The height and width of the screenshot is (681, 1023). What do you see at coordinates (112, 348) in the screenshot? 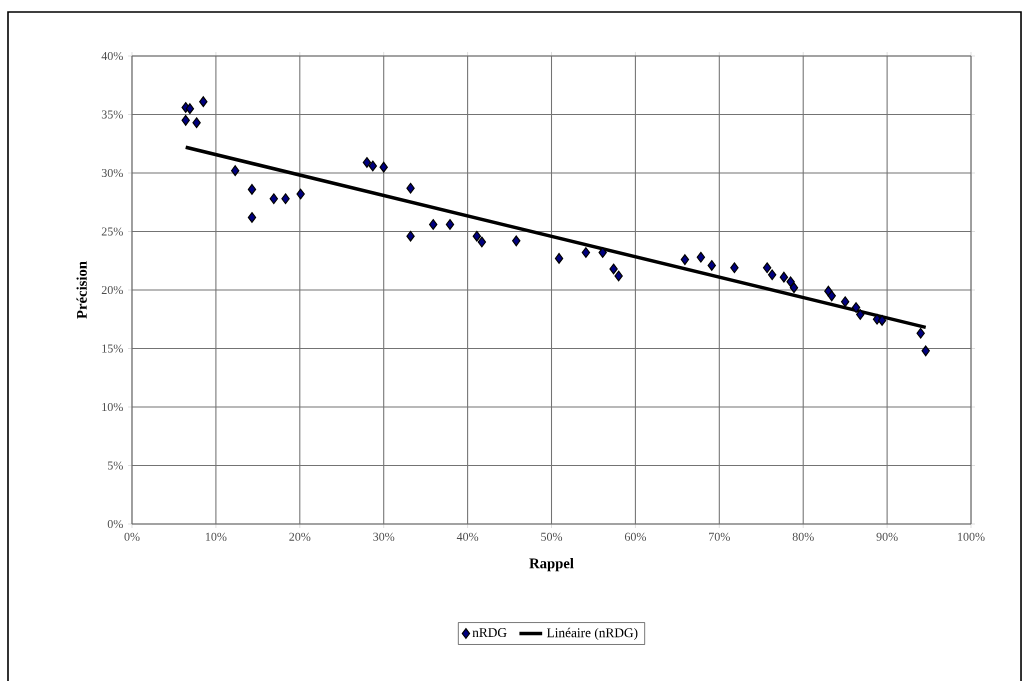
I see `y-tick-label: 15%` at bounding box center [112, 348].